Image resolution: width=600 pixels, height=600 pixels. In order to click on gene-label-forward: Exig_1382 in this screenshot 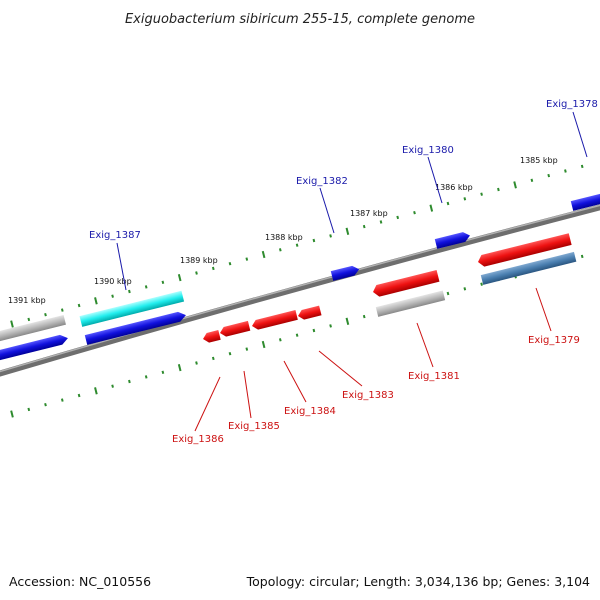, I will do `click(322, 181)`.